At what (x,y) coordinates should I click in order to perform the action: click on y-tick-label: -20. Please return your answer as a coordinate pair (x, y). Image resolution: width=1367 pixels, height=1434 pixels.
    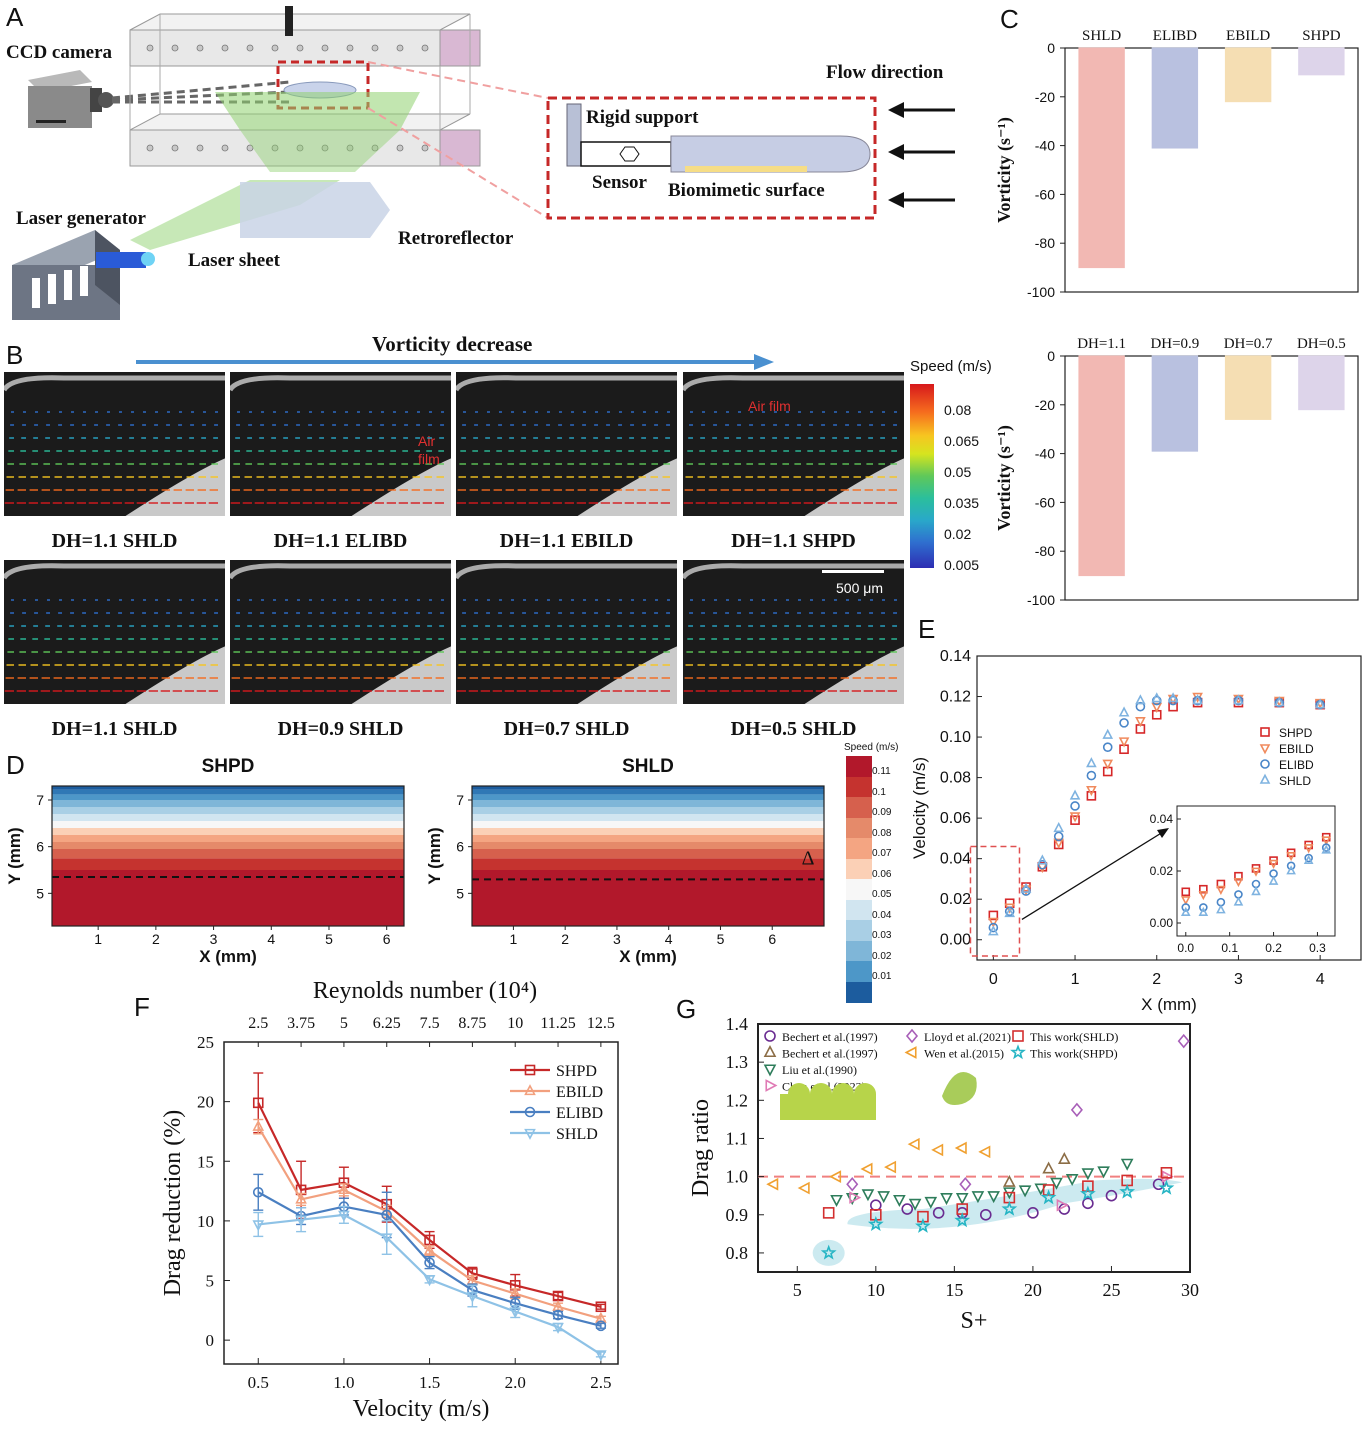
    Looking at the image, I should click on (1045, 405).